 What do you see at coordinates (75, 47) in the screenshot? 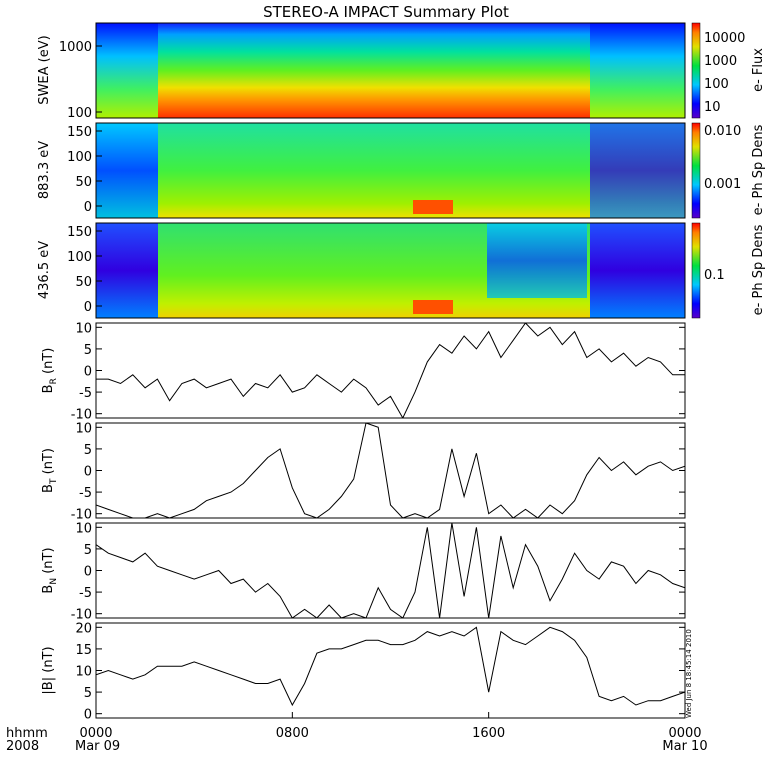
I see `swea-ytick-label: 1000` at bounding box center [75, 47].